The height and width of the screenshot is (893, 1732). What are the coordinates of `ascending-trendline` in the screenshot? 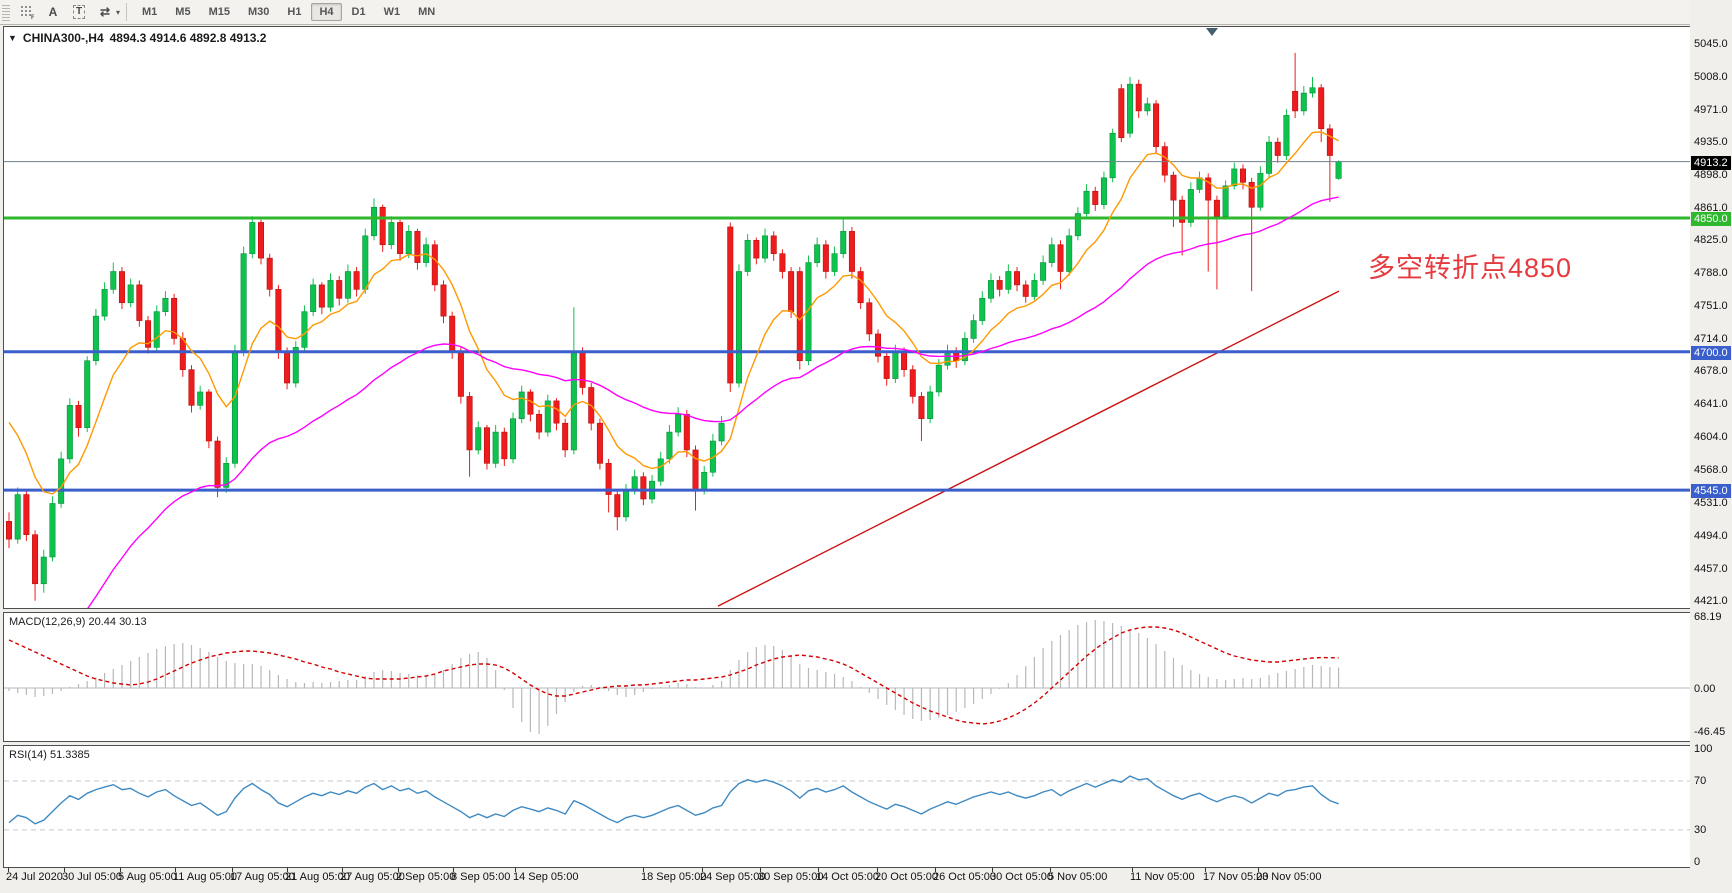 It's located at (1028, 448).